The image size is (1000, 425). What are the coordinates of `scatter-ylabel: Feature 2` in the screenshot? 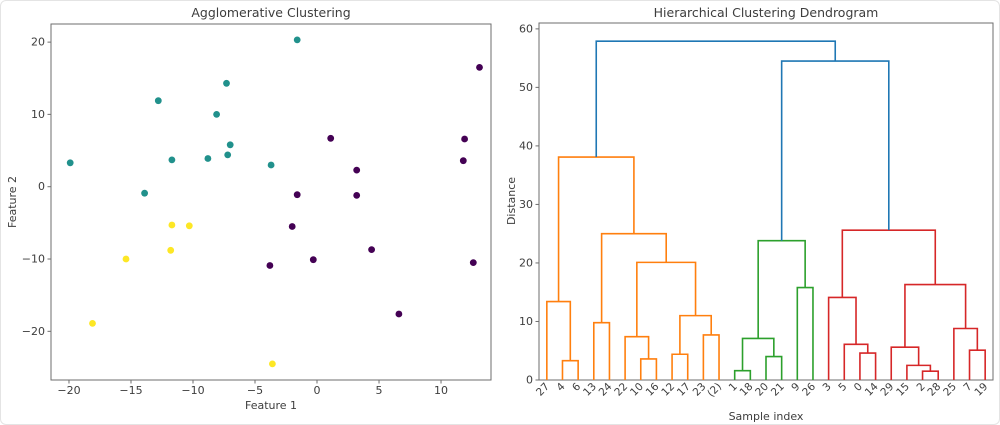 It's located at (12, 202).